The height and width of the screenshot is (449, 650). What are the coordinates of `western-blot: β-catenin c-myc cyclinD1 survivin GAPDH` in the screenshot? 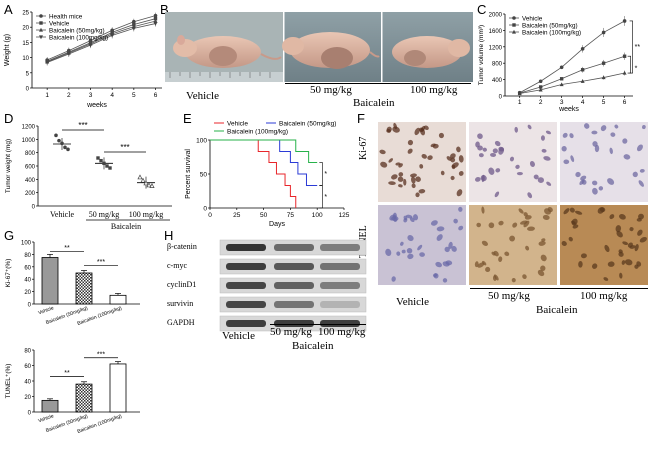 It's located at (267, 292).